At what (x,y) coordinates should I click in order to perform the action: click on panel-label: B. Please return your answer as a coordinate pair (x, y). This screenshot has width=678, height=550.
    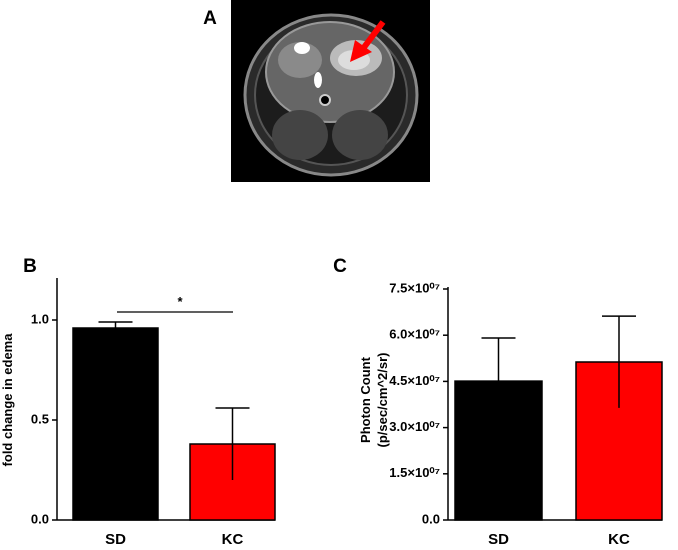
    Looking at the image, I should click on (30, 266).